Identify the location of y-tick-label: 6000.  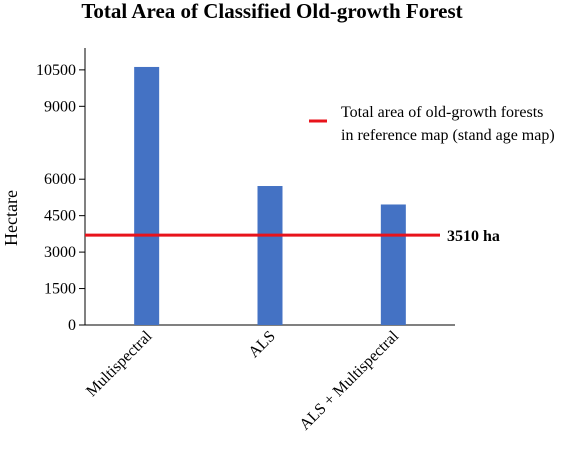
(60, 179).